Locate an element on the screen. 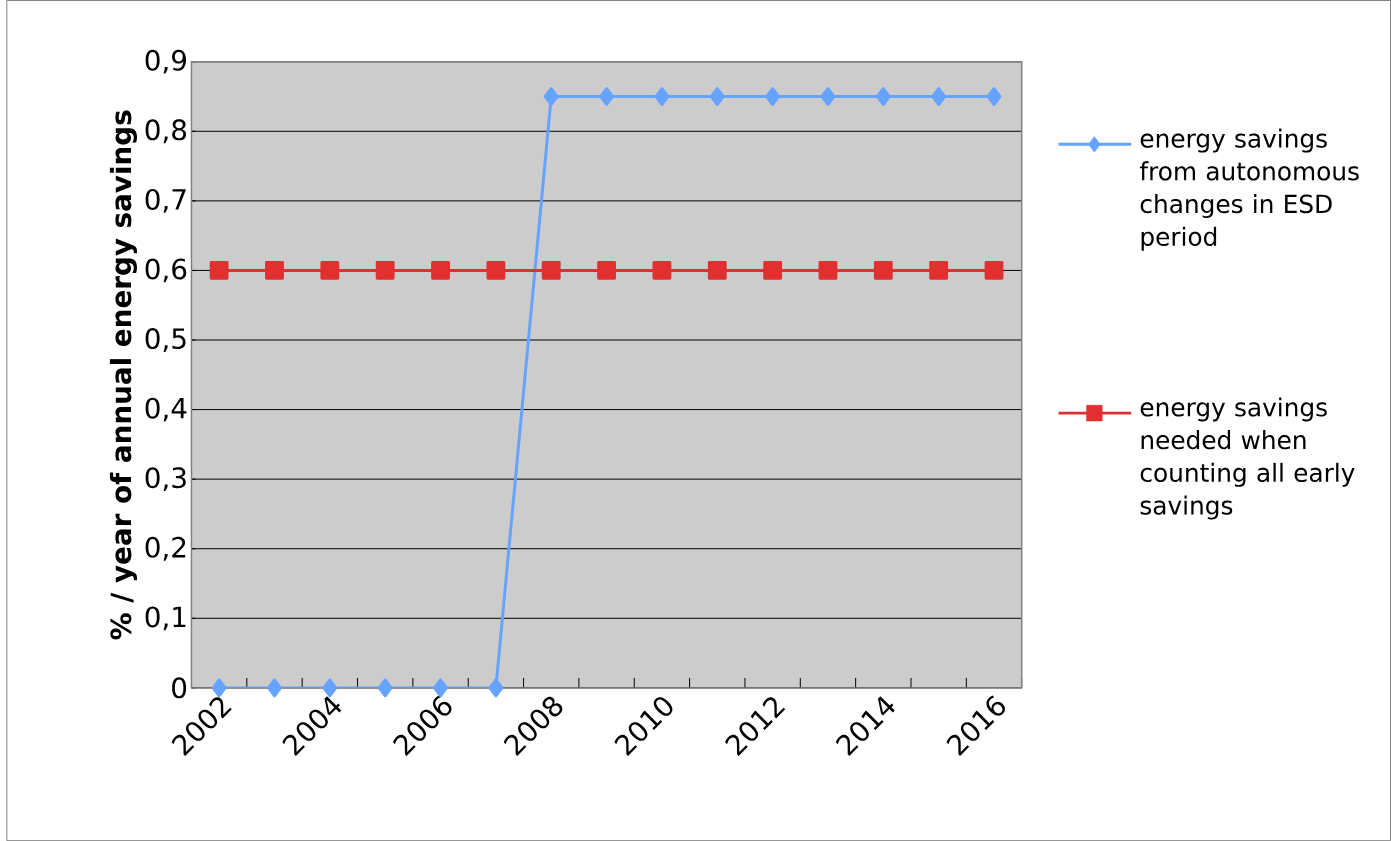 The height and width of the screenshot is (841, 1391). y-tick-label: 0,6 is located at coordinates (166, 270).